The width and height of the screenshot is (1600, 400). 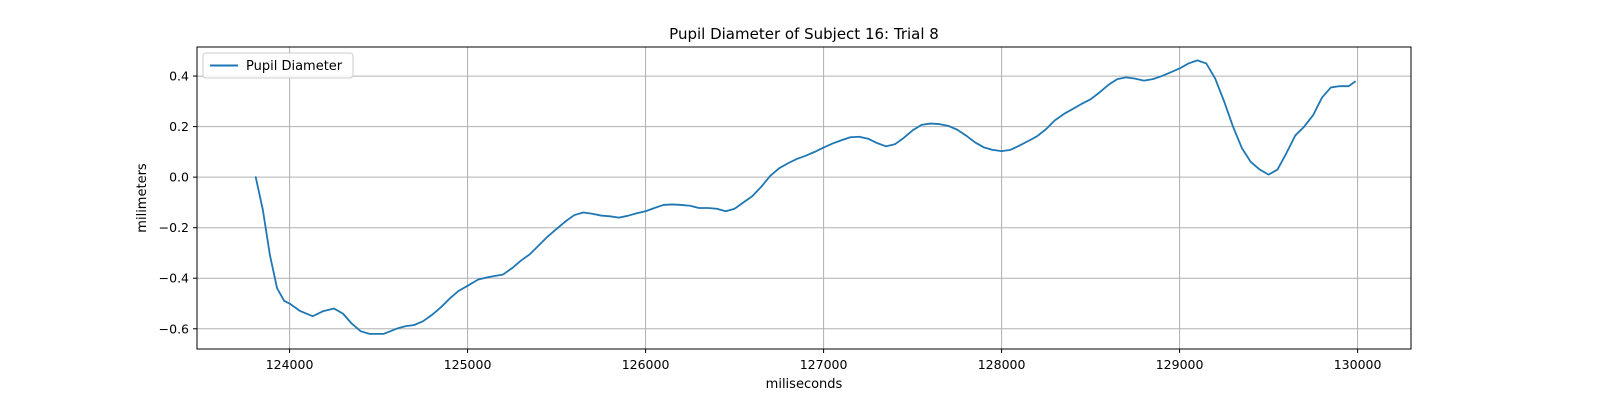 I want to click on legend: Pupil Diameter, so click(x=278, y=65).